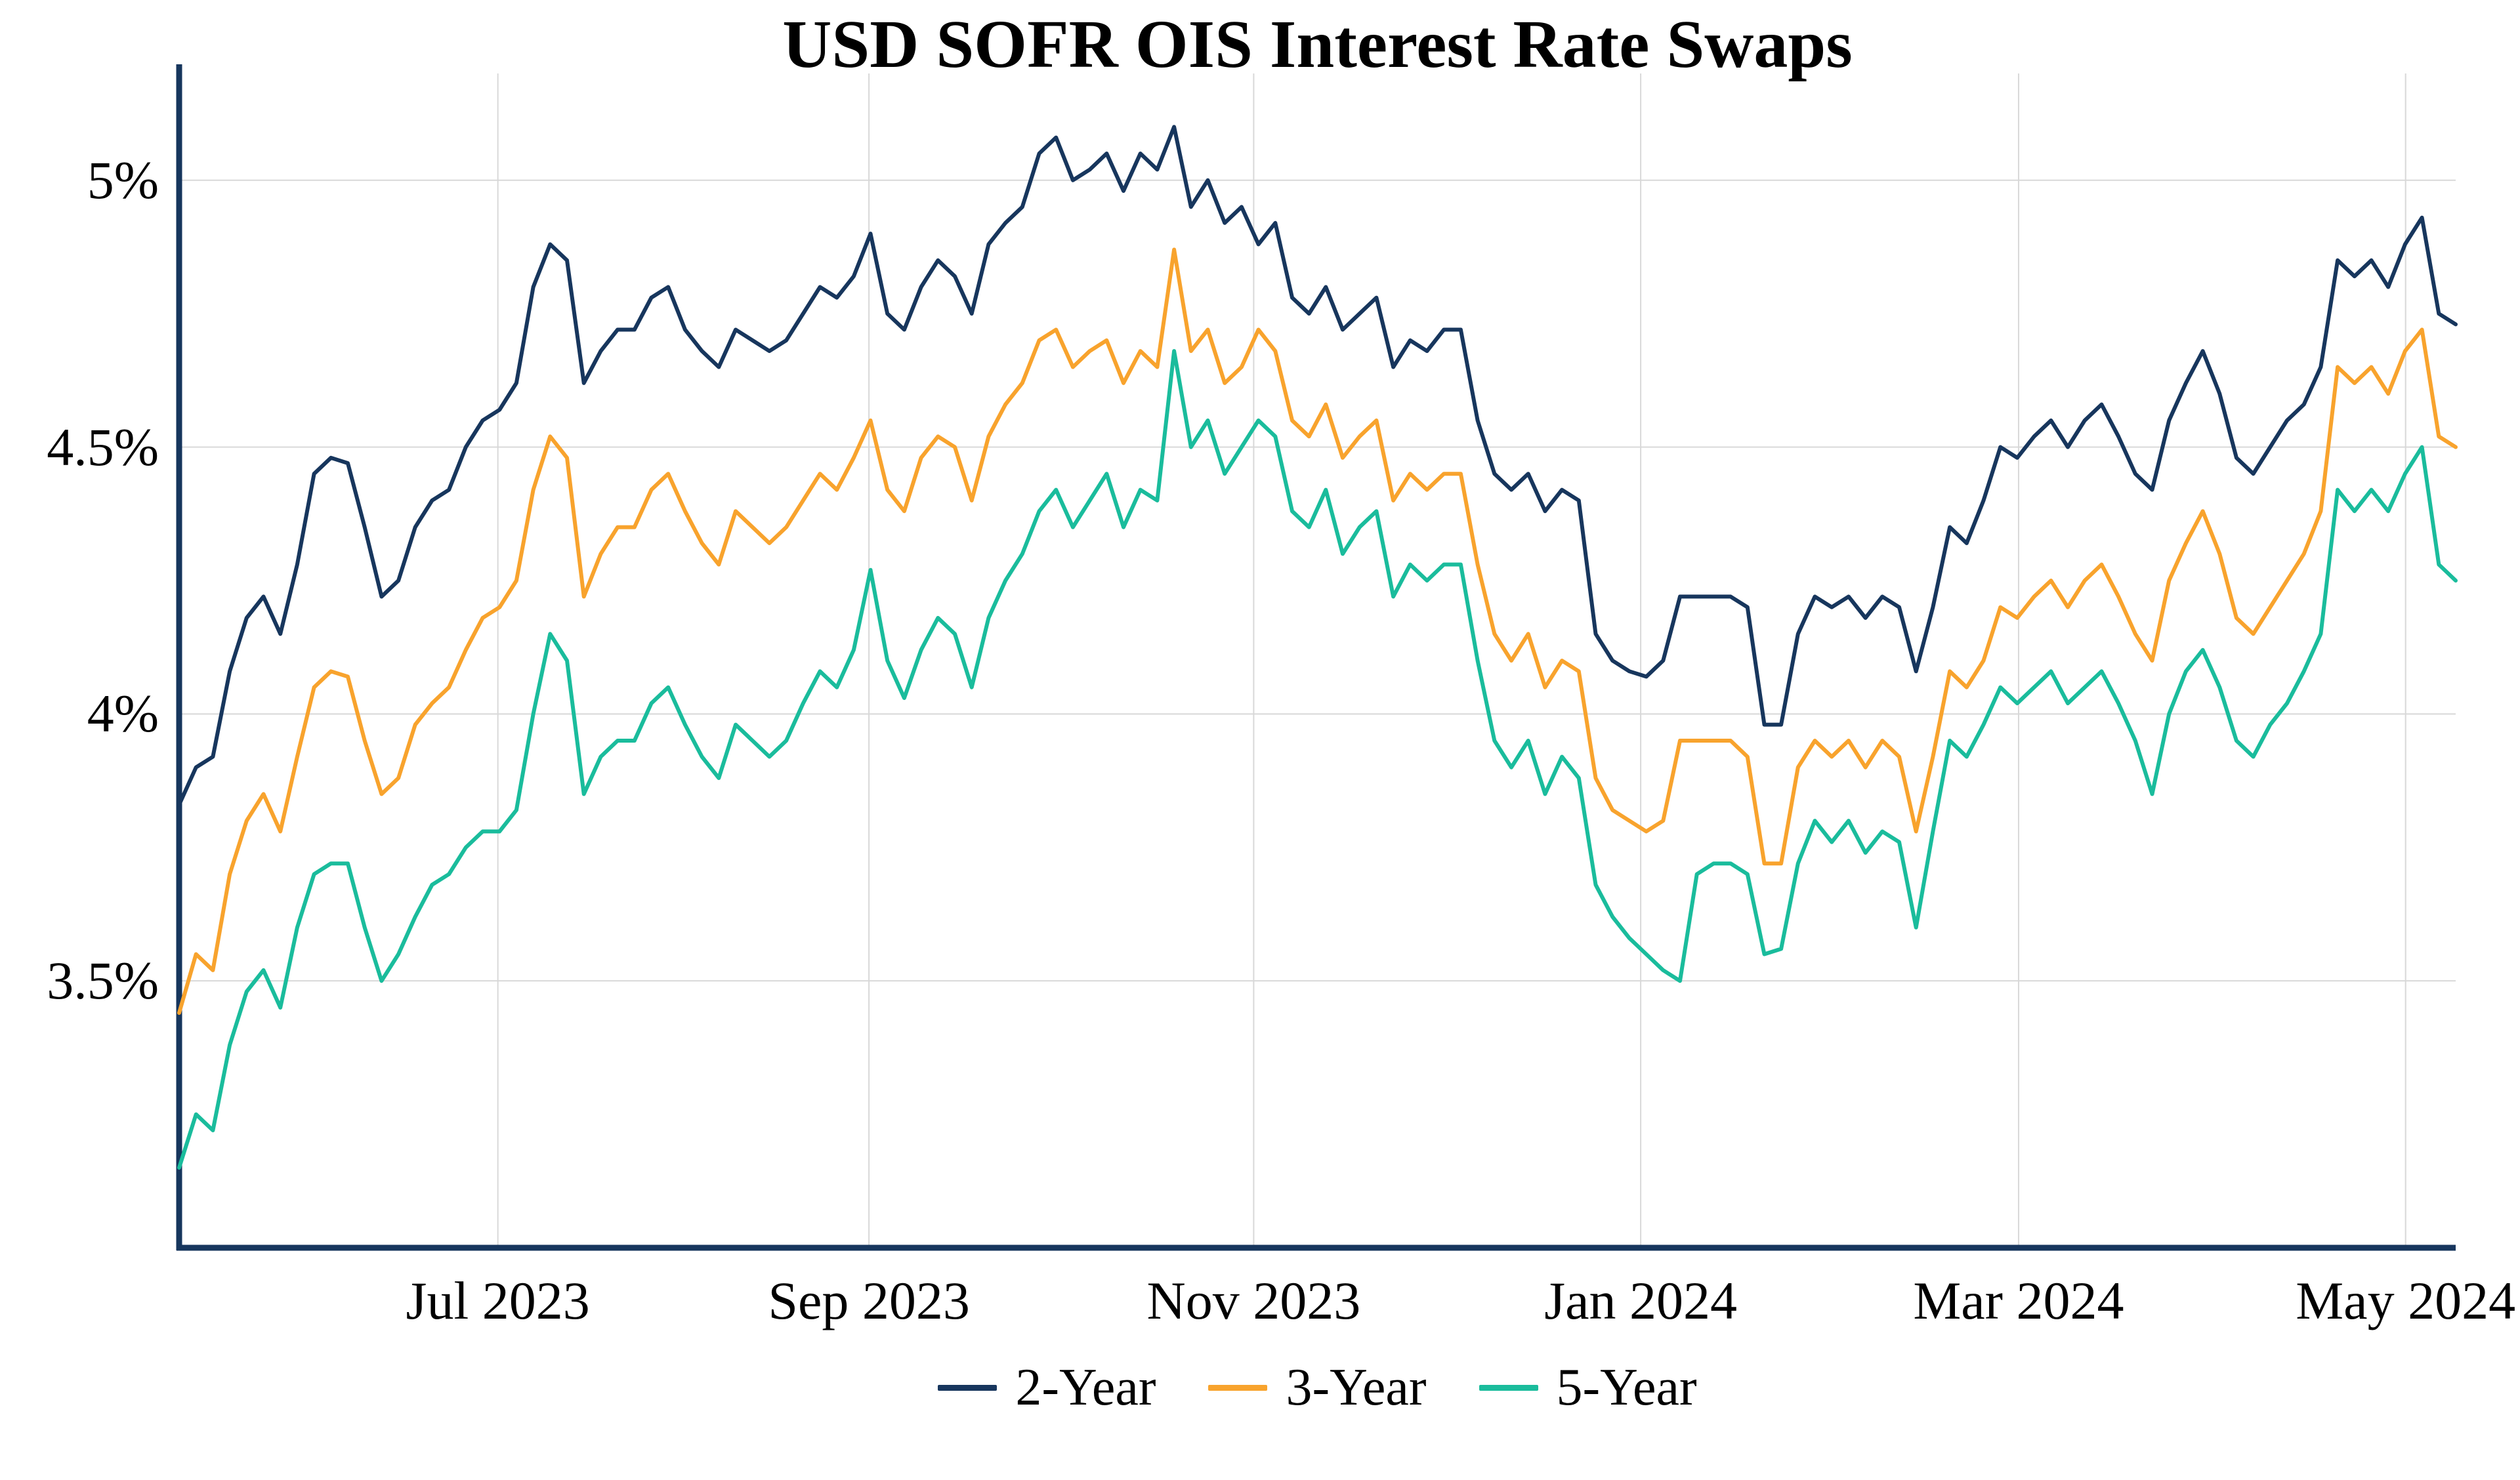 Image resolution: width=2520 pixels, height=1480 pixels. I want to click on y-tick-label: 4.5%, so click(103, 447).